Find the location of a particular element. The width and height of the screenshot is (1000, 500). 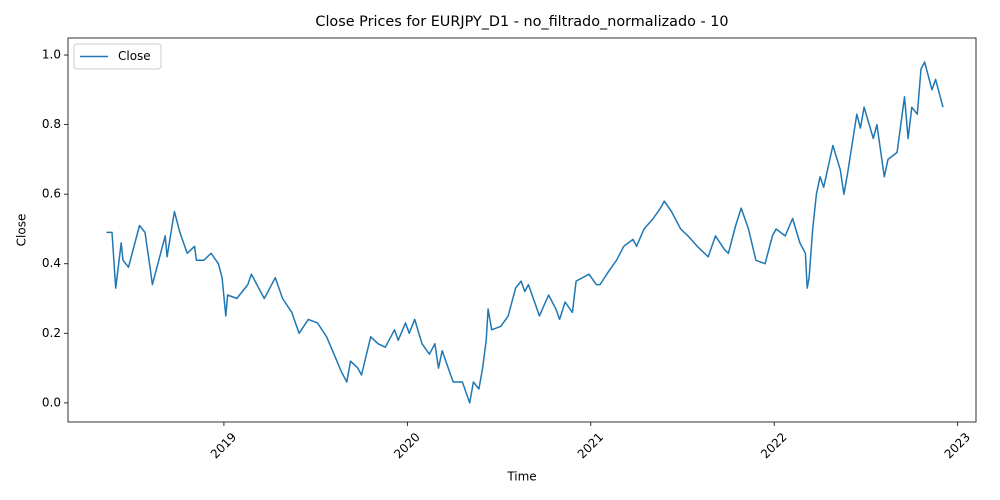

x-axis-label: Time is located at coordinates (521, 477).